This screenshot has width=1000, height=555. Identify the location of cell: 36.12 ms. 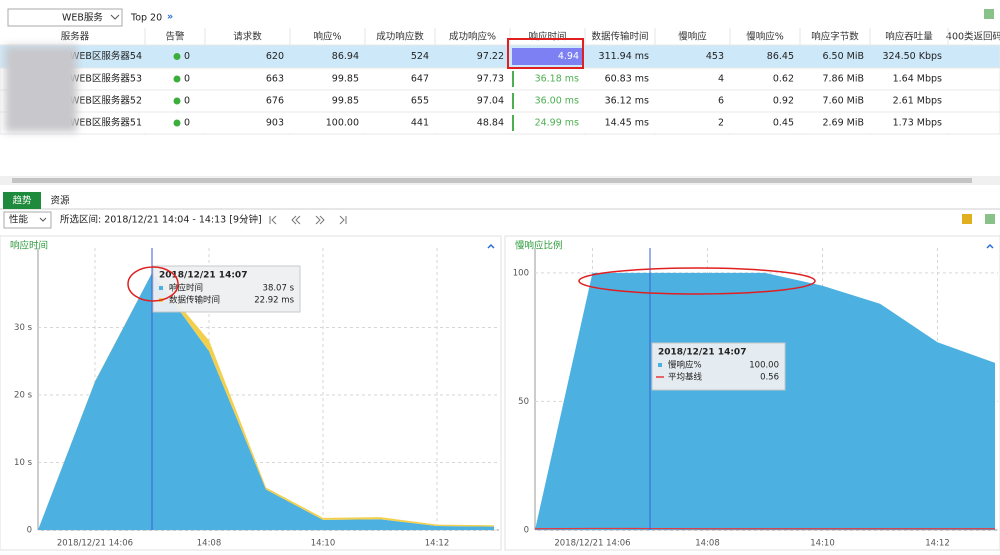
(627, 101).